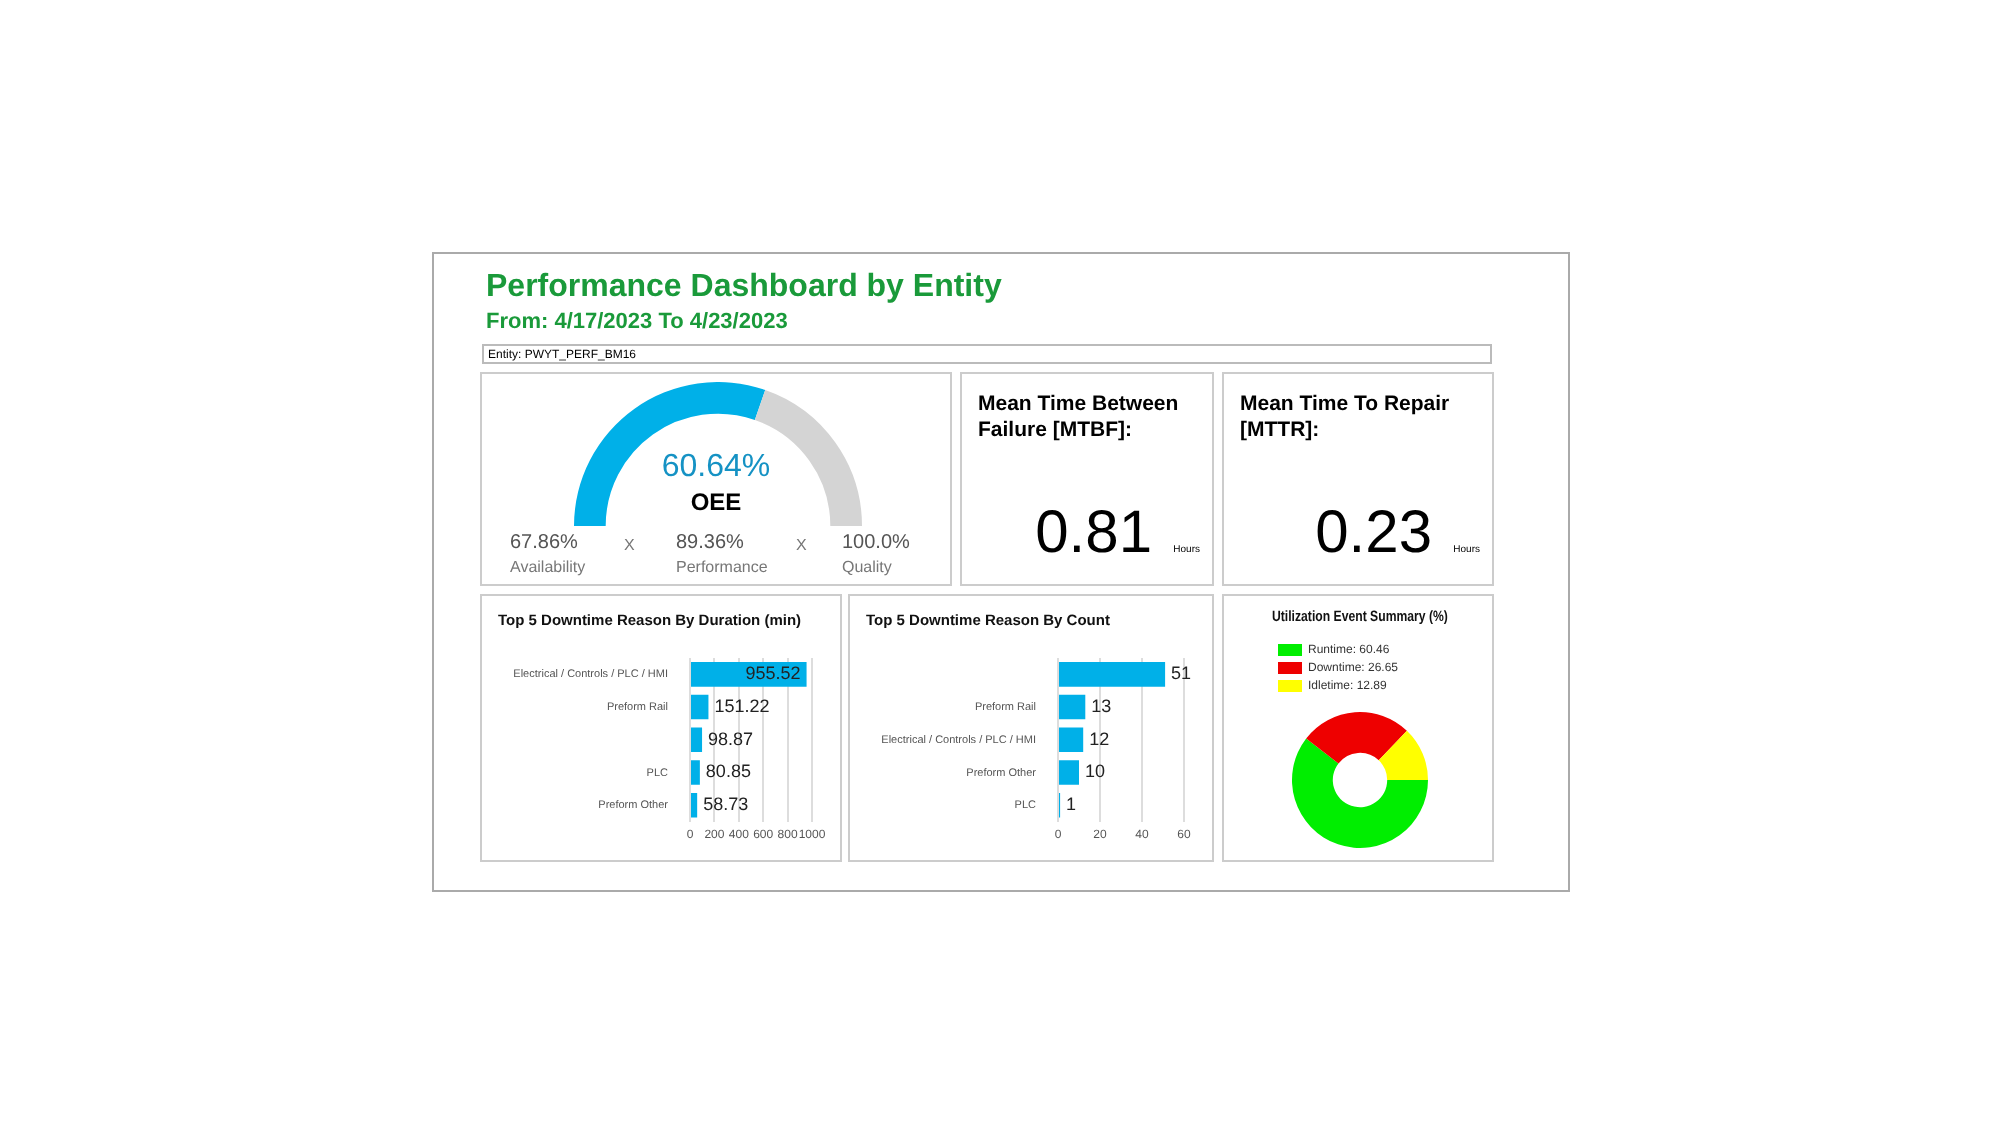  Describe the element at coordinates (1099, 738) in the screenshot. I see `data-label: 12` at that location.